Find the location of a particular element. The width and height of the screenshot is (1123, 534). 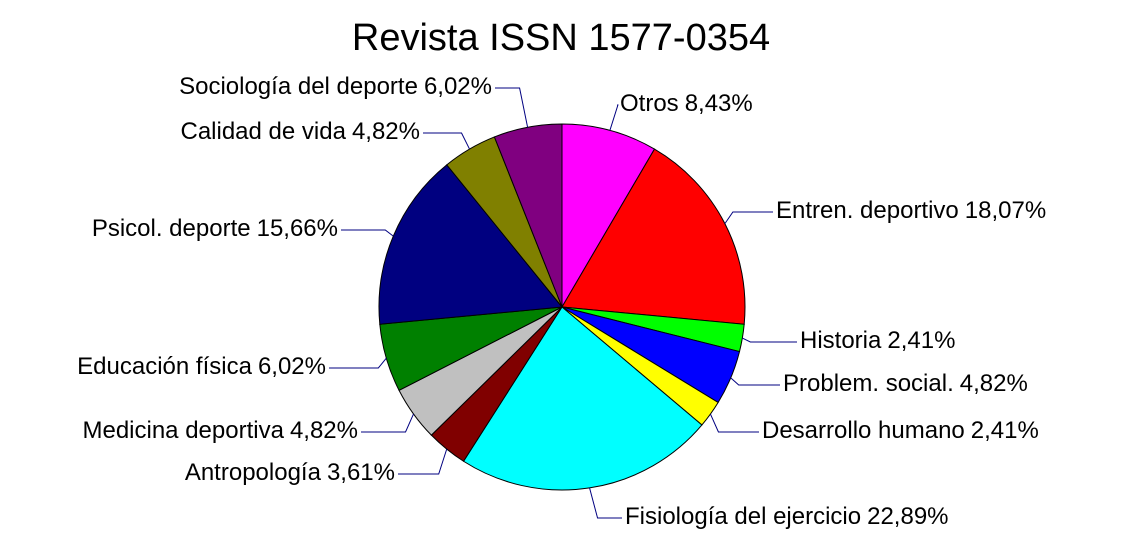

category-label: Antropología is located at coordinates (253, 472).